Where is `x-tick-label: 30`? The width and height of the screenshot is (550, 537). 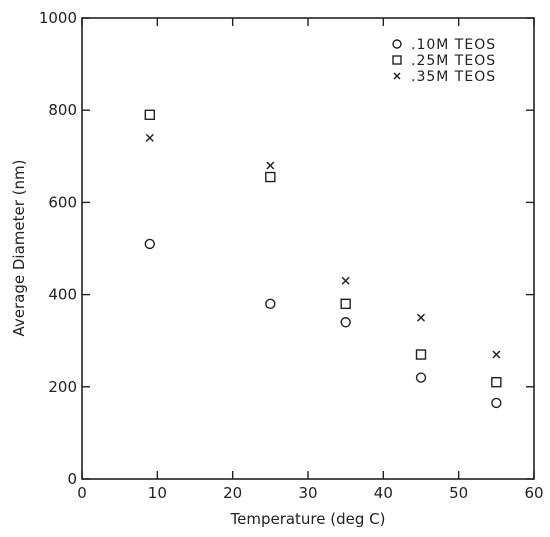 x-tick-label: 30 is located at coordinates (307, 493).